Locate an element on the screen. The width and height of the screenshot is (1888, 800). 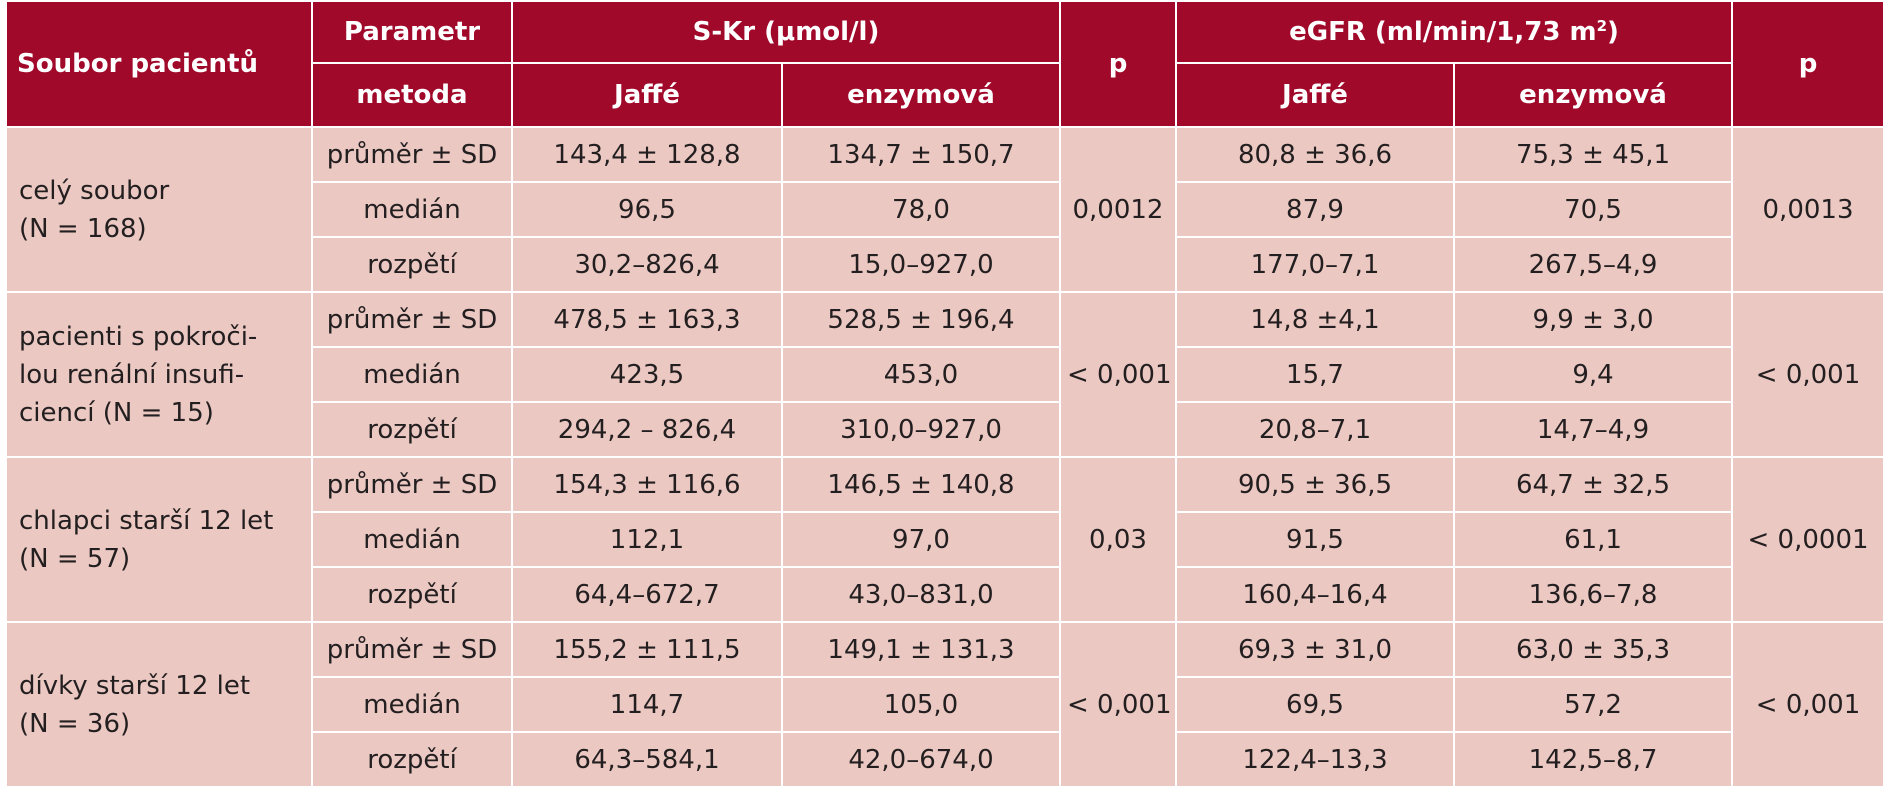
patient-group-name-line: (N = 57) is located at coordinates (75, 558).